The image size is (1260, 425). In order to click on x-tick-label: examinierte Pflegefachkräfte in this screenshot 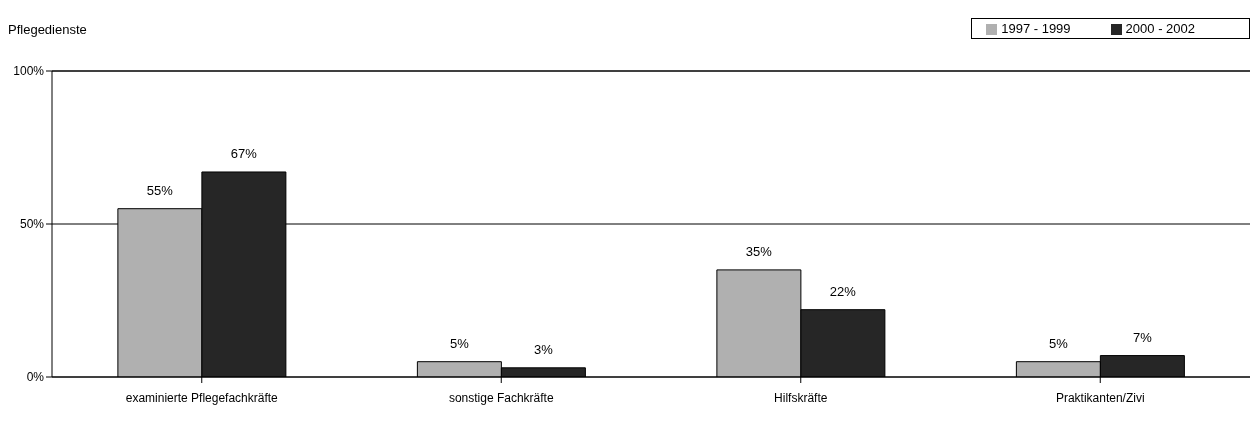, I will do `click(202, 397)`.